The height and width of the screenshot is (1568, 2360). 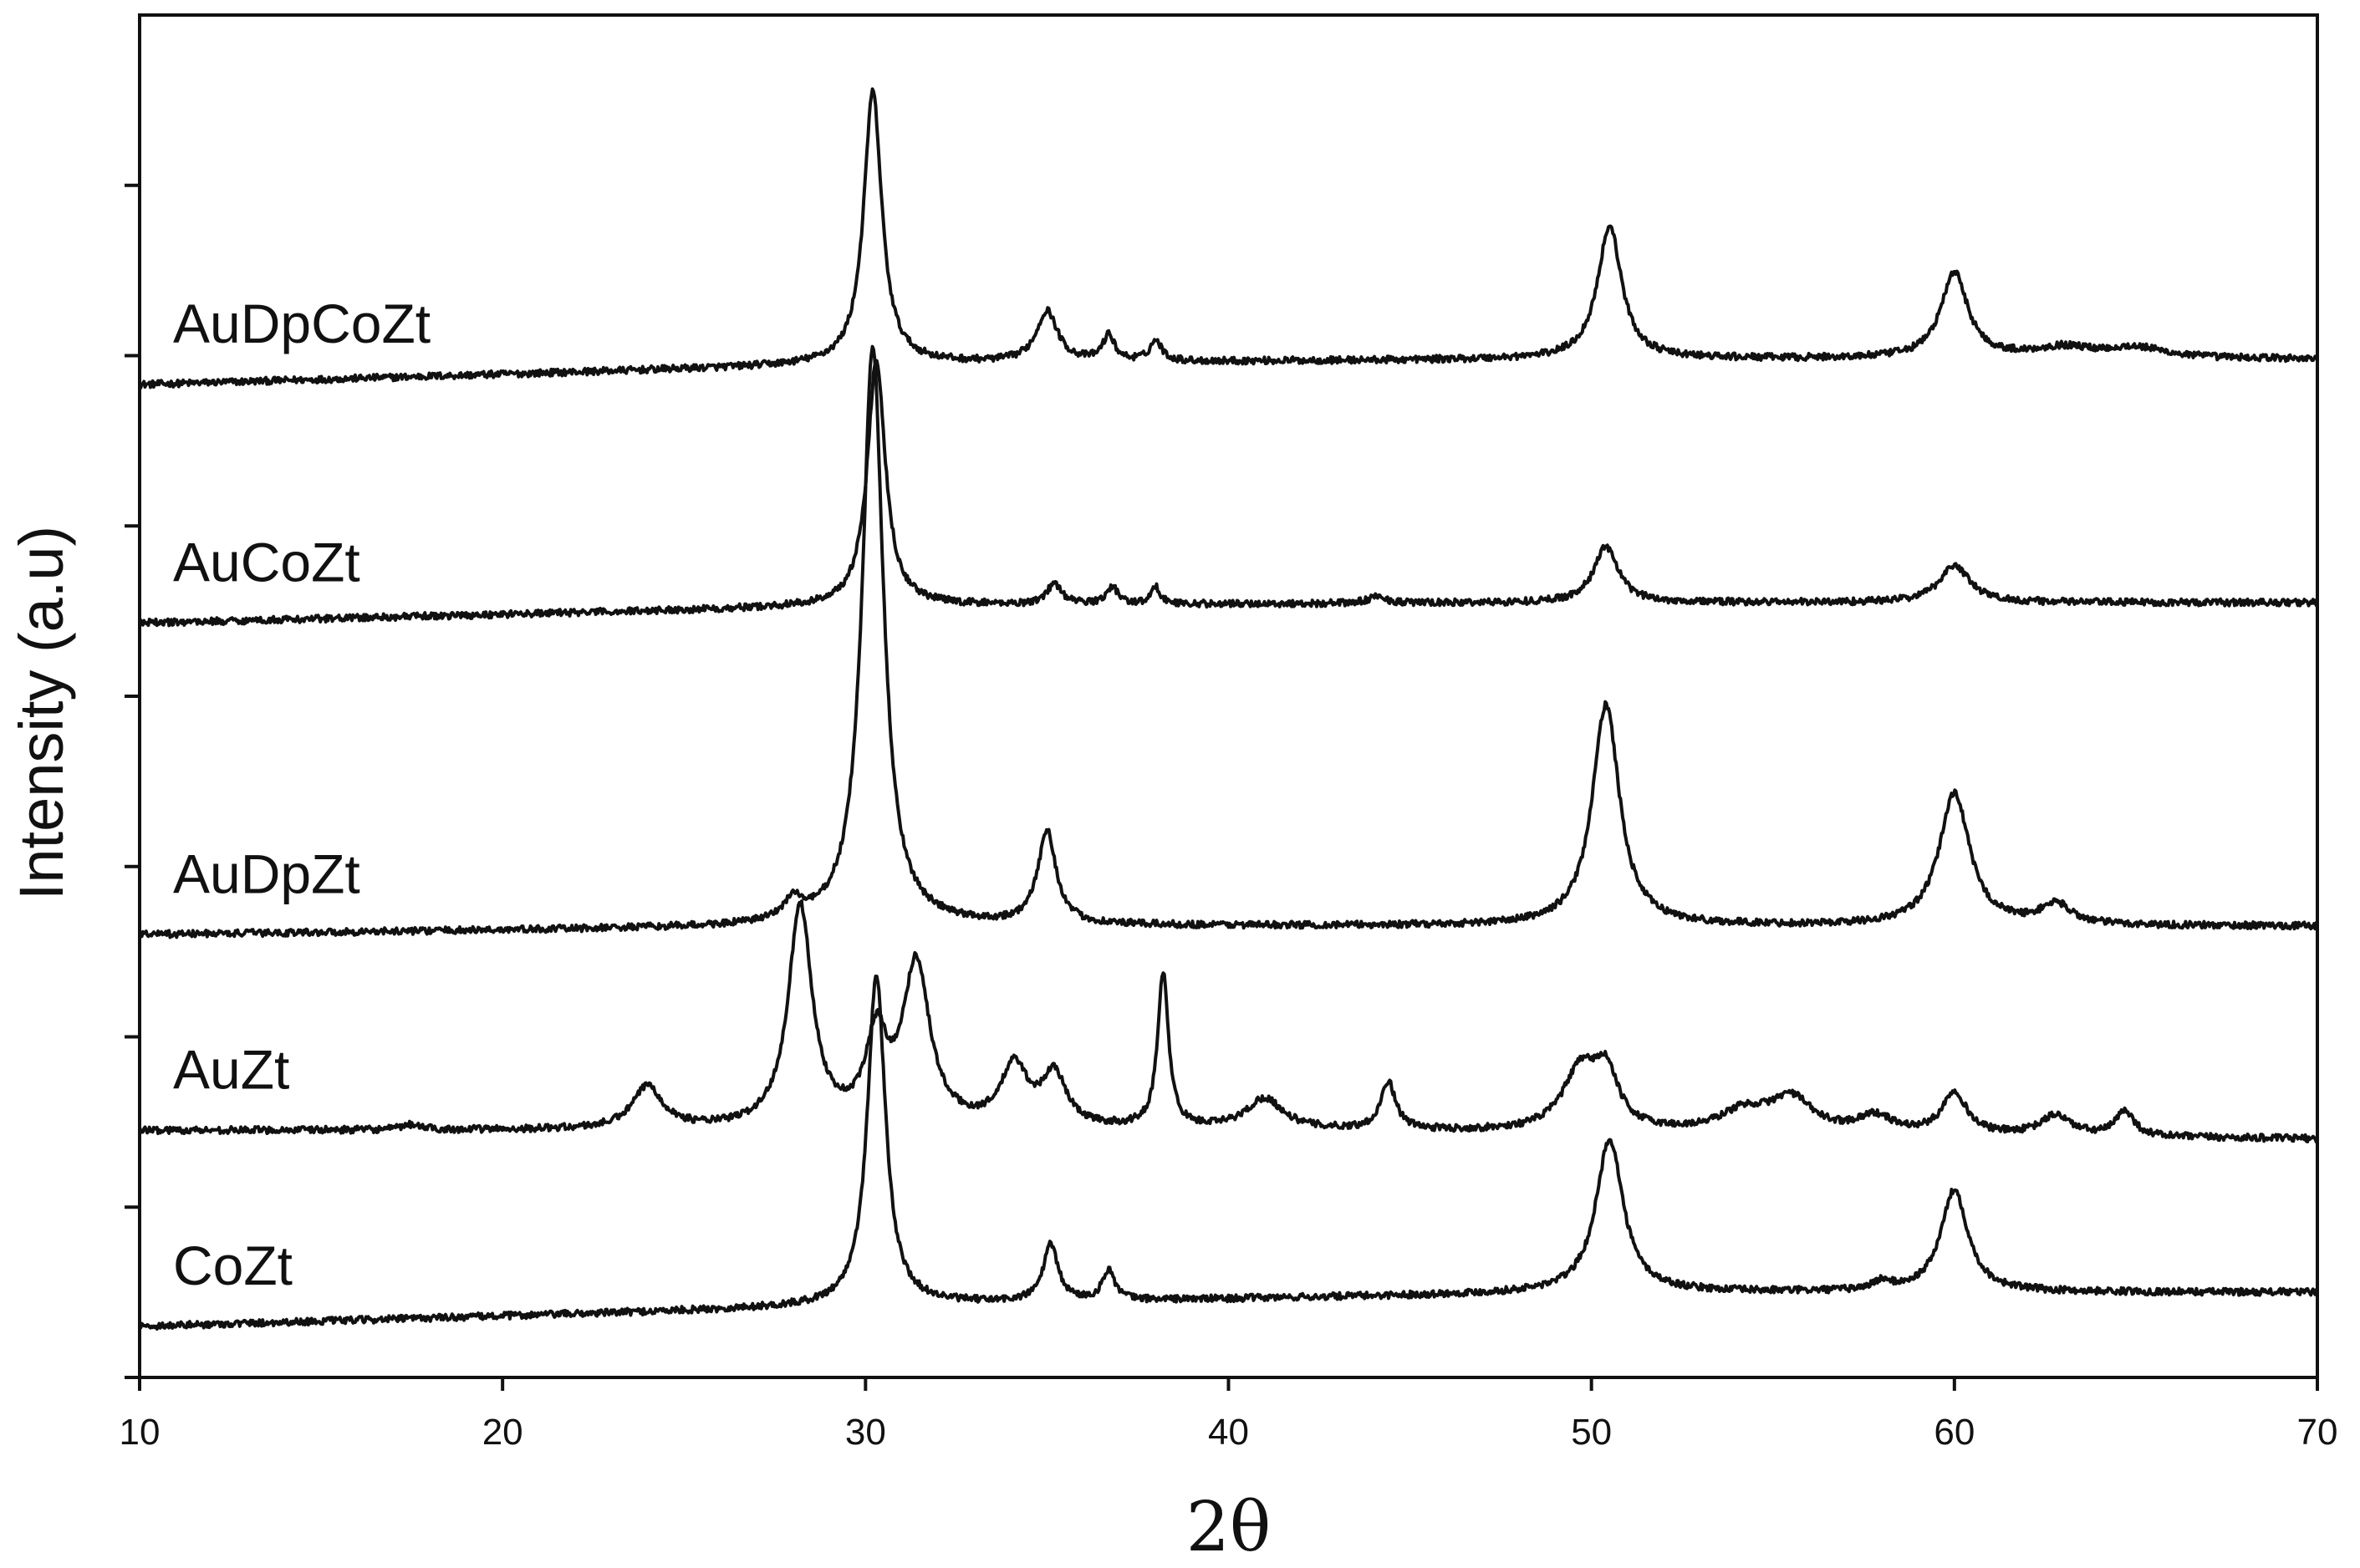 What do you see at coordinates (302, 794) in the screenshot?
I see `series-labels: AuDpCoZt AuCoZt AuDpZt AuZt CoZt` at bounding box center [302, 794].